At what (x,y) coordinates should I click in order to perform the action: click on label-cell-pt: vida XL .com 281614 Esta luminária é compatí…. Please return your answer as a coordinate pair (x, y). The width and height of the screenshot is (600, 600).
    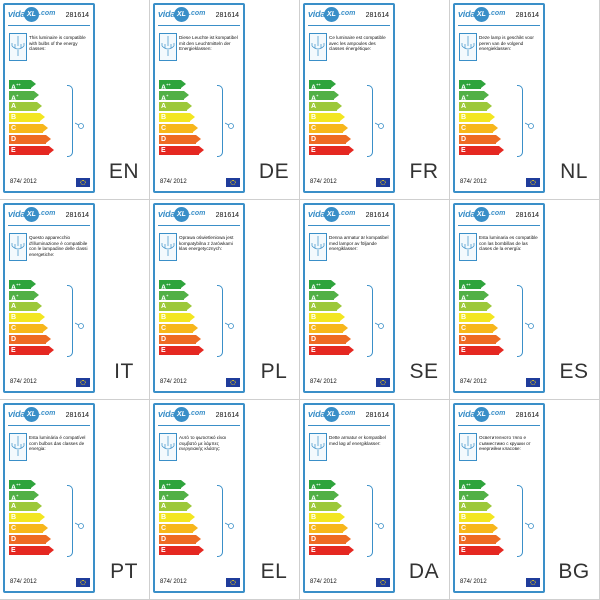
    Looking at the image, I should click on (75, 500).